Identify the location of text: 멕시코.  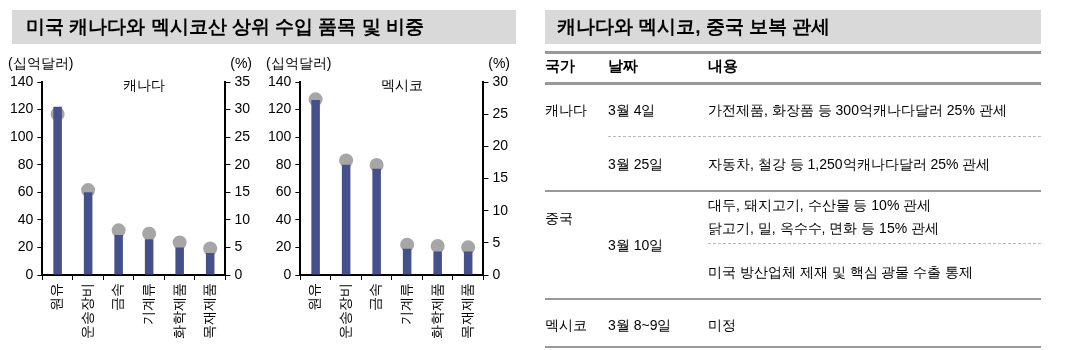
(566, 325).